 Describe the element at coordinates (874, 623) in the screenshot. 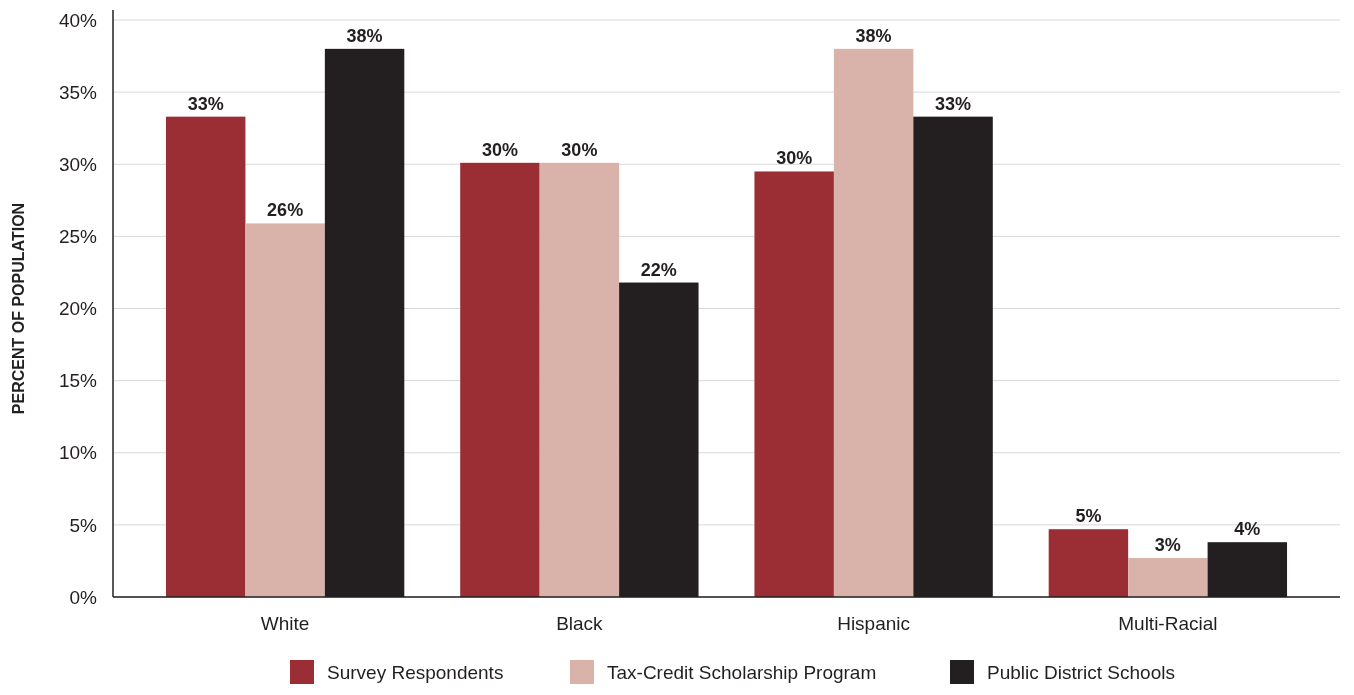

I see `x-tick-label: Hispanic` at that location.